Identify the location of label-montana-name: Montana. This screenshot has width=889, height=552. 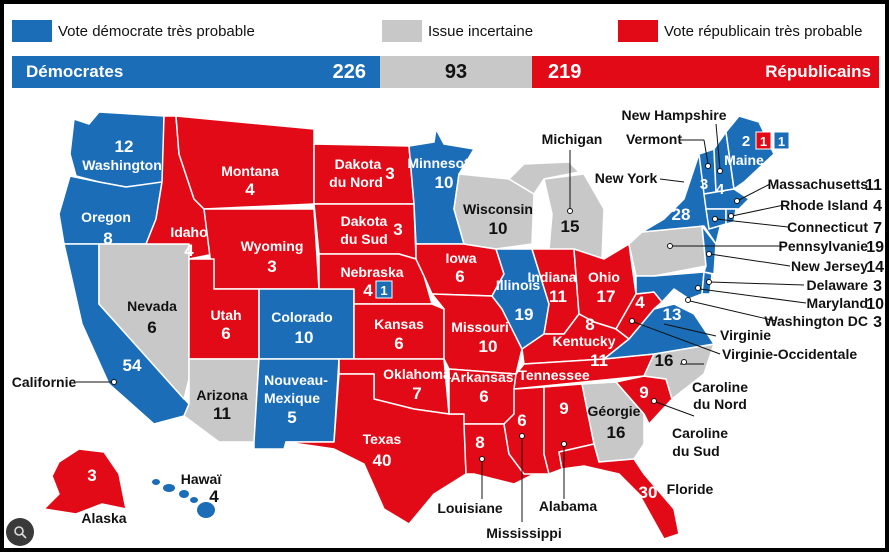
(250, 171).